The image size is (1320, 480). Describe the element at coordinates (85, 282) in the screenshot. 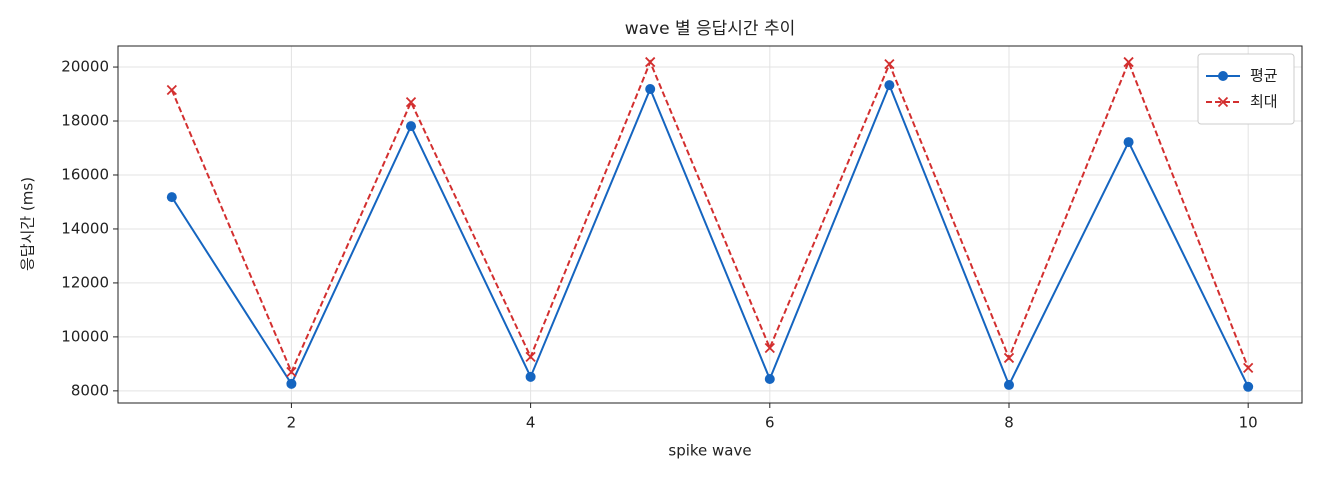

I see `y-tick-label: 12000` at that location.